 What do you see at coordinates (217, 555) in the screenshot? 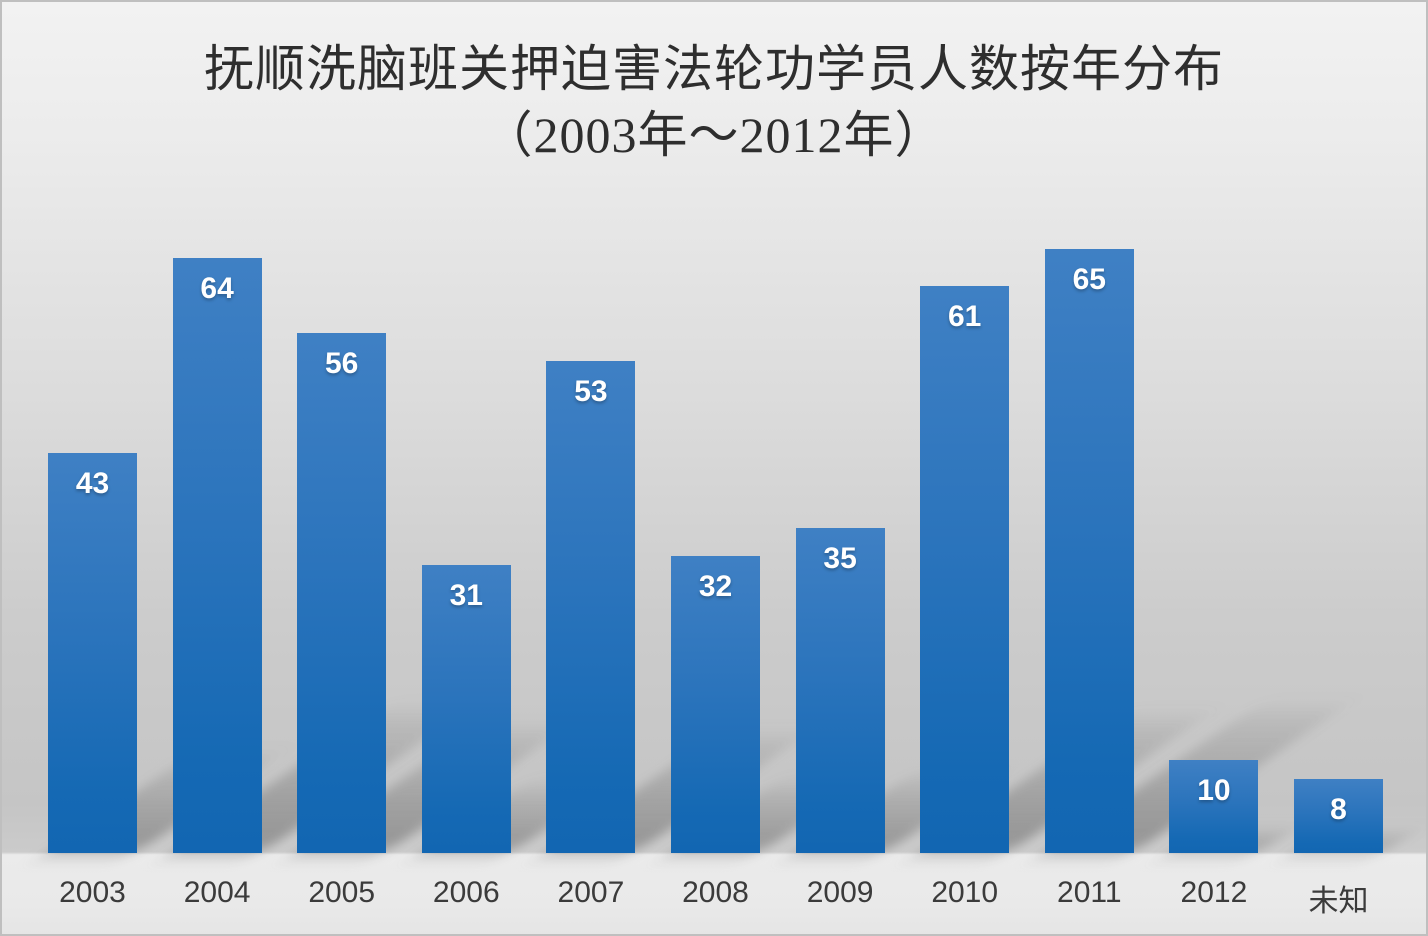
I see `bar-2004: 64` at bounding box center [217, 555].